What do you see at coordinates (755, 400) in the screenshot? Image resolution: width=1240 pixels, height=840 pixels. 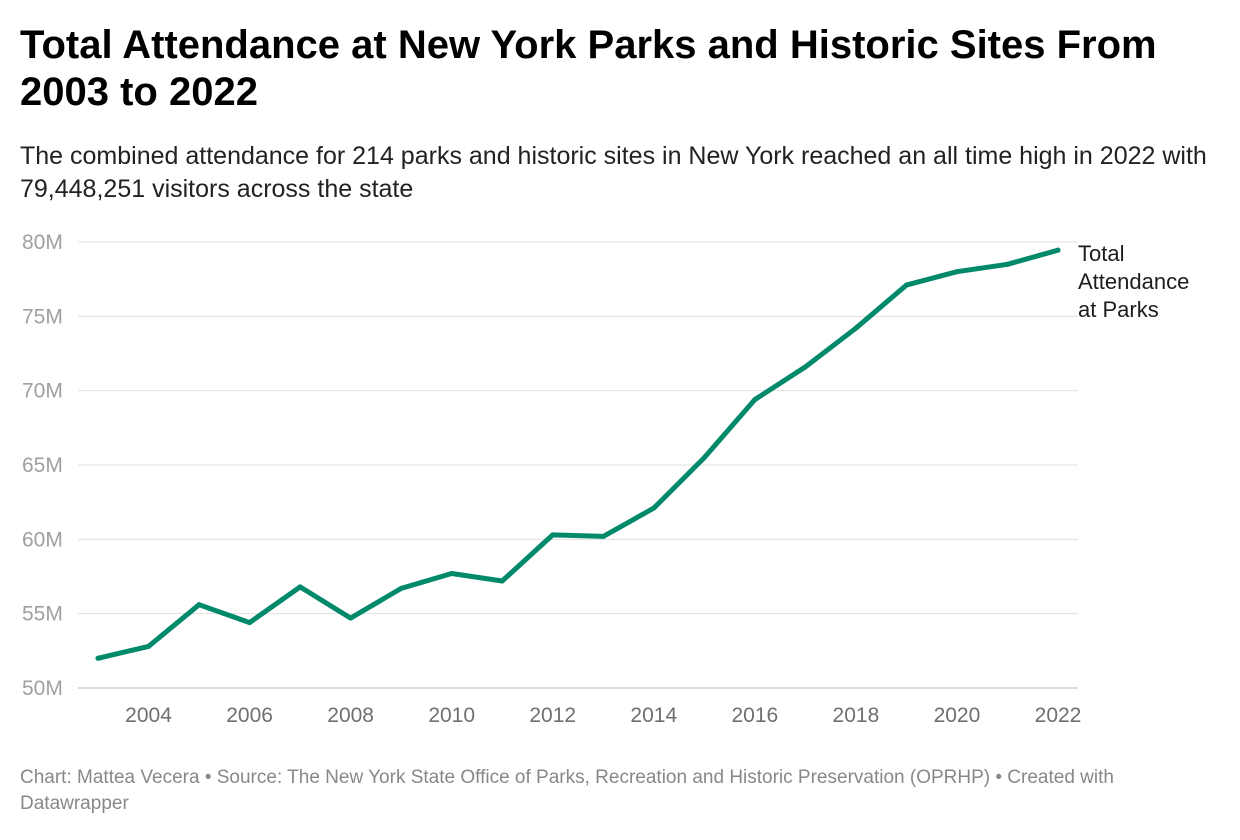 I see `data-point-2016` at bounding box center [755, 400].